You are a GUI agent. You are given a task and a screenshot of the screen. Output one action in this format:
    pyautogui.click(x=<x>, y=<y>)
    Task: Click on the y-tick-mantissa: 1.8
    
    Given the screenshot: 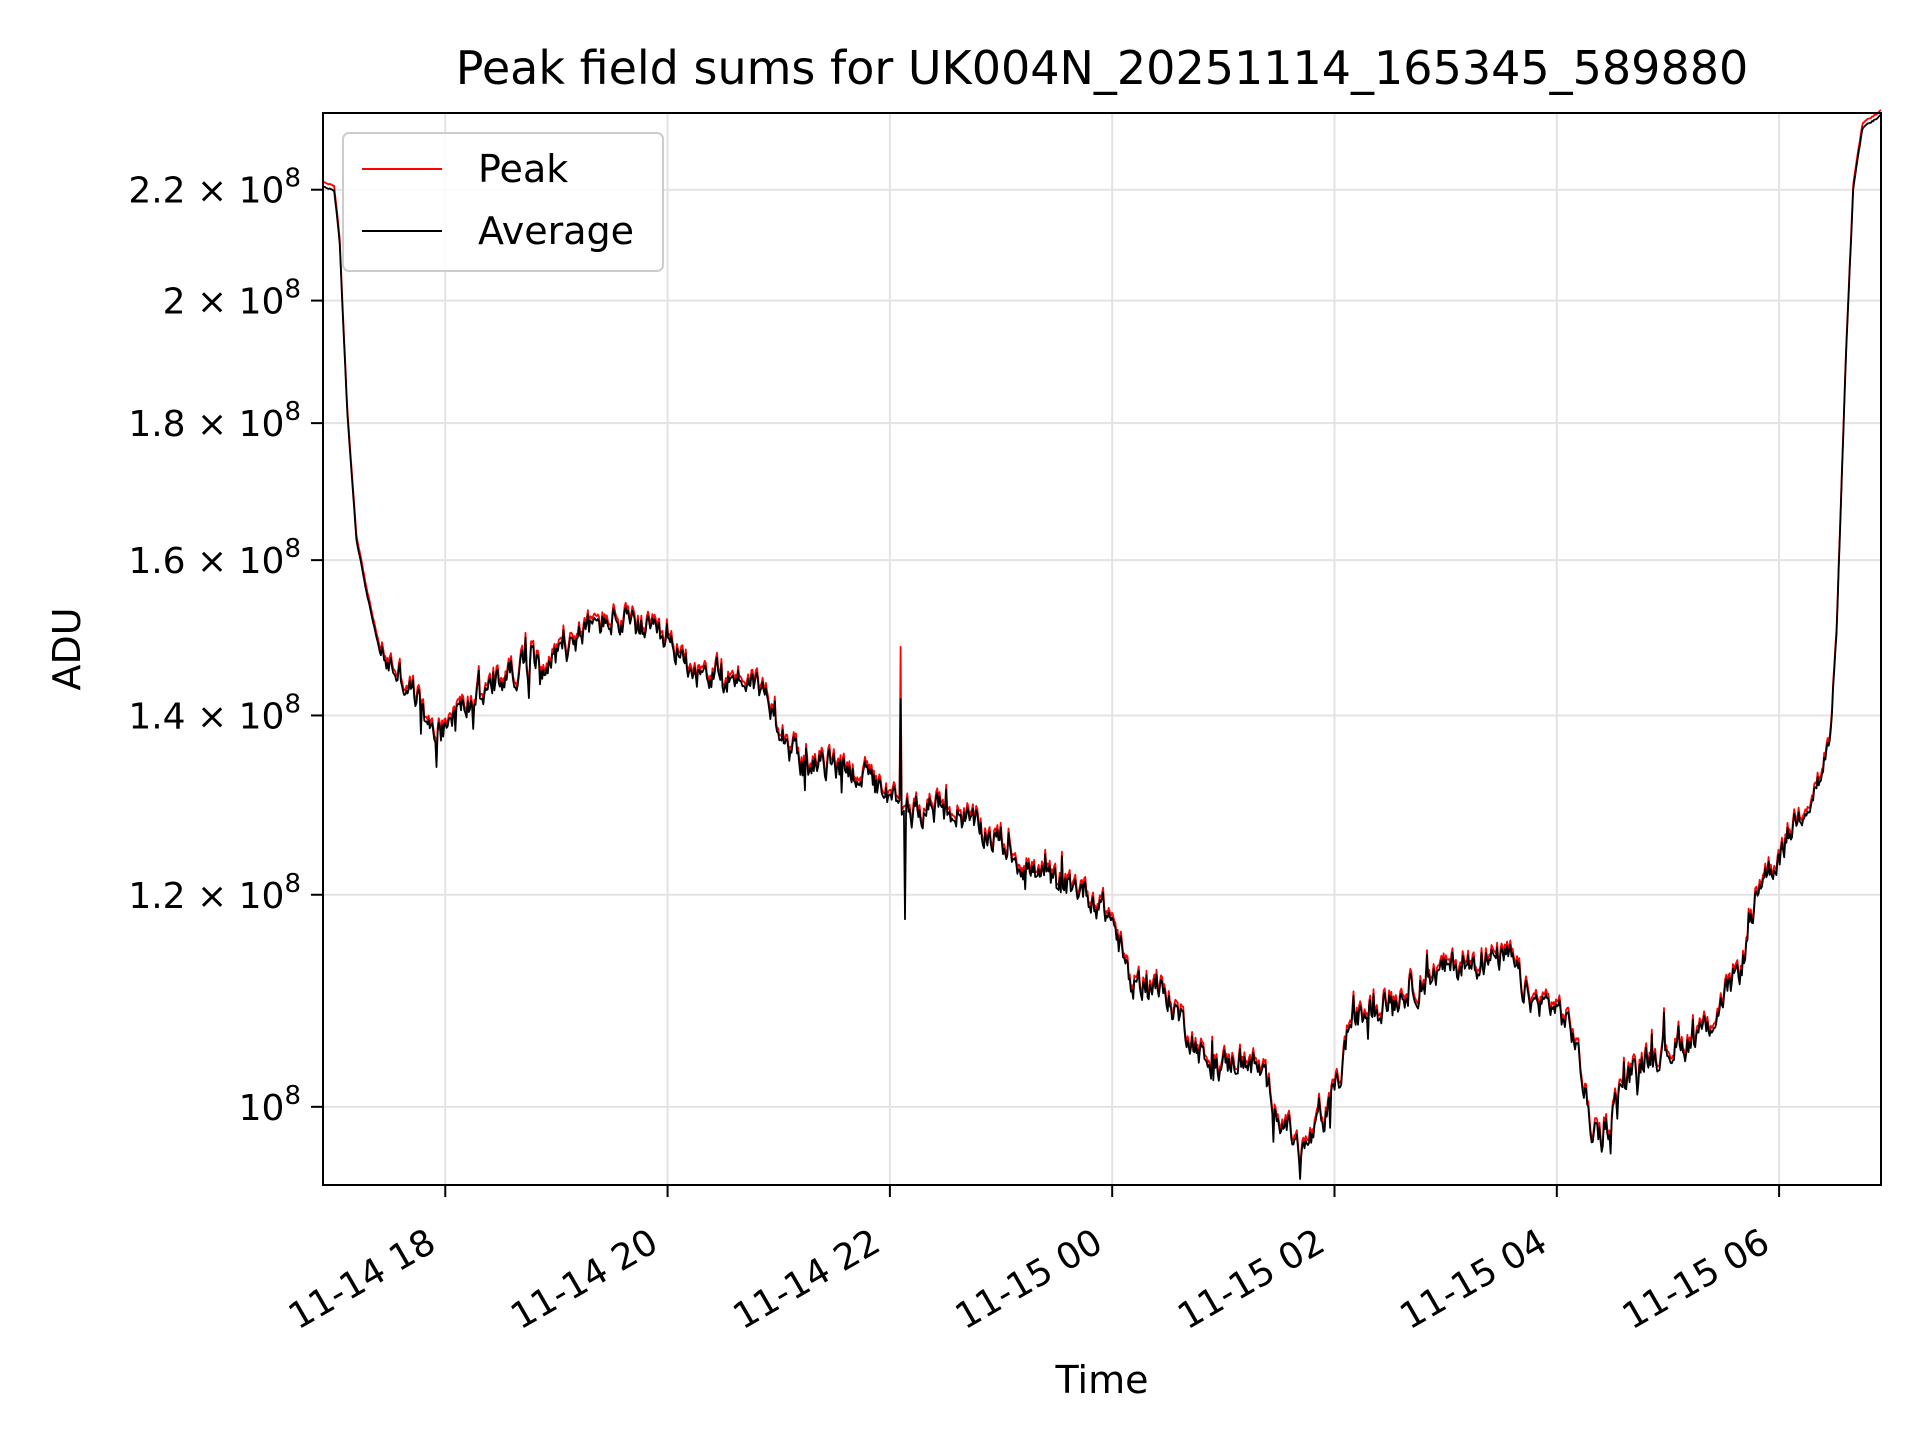 What is the action you would take?
    pyautogui.click(x=156, y=424)
    